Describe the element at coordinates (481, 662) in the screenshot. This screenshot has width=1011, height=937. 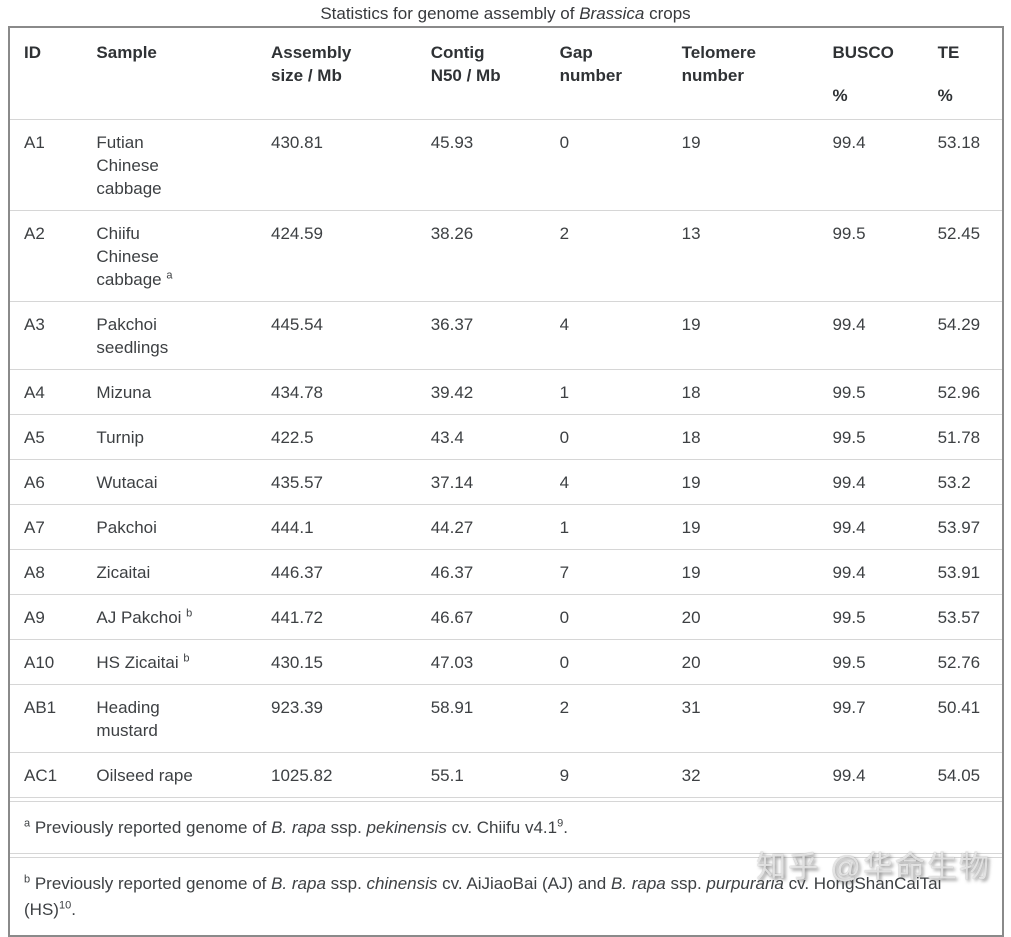
I see `cell-contig-n50: 47.03` at that location.